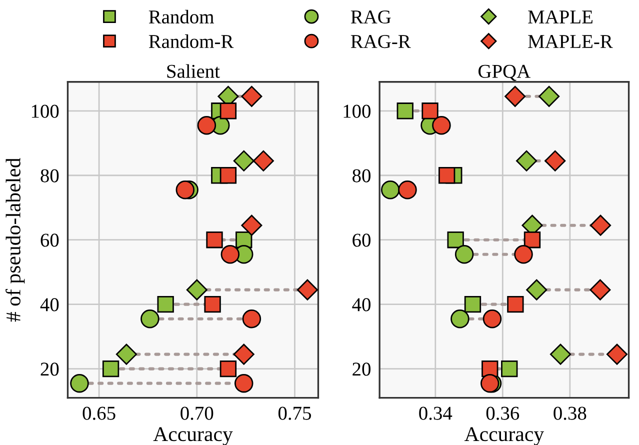  Describe the element at coordinates (570, 413) in the screenshot. I see `x-tick-label: 0.38` at that location.